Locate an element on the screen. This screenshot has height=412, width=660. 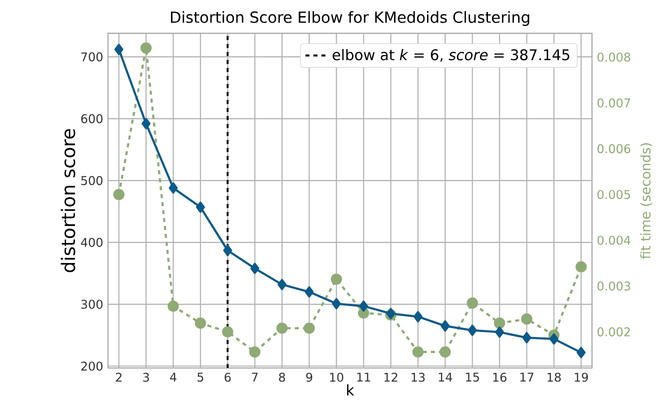
x-tick-label: 16 is located at coordinates (499, 377).